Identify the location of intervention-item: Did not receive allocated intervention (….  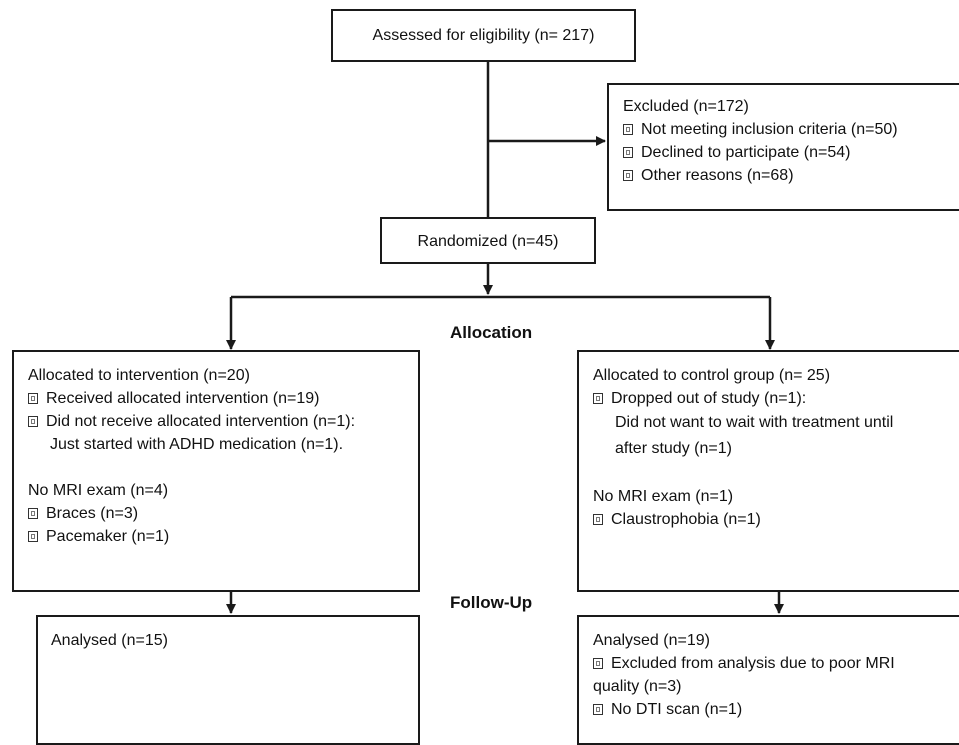
(223, 421).